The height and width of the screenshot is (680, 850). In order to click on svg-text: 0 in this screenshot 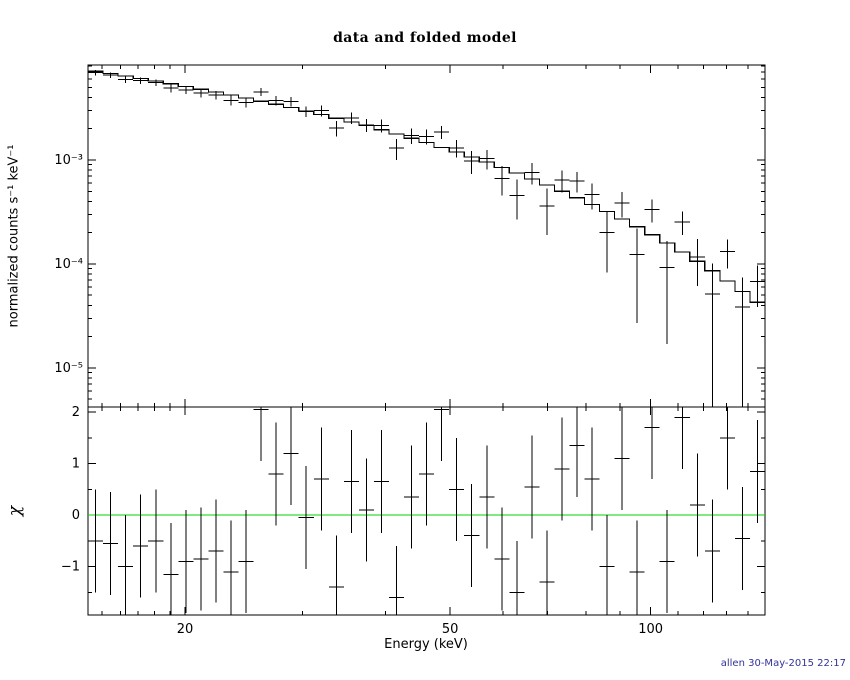, I will do `click(76, 515)`.